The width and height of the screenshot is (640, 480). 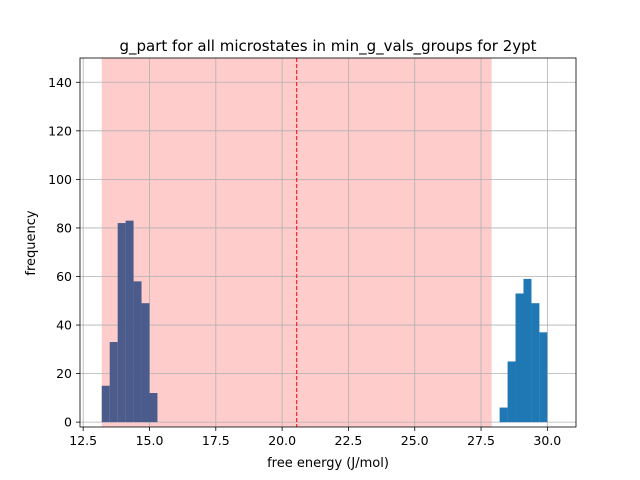 I want to click on x-tick-label-6: 27.5, so click(x=481, y=440).